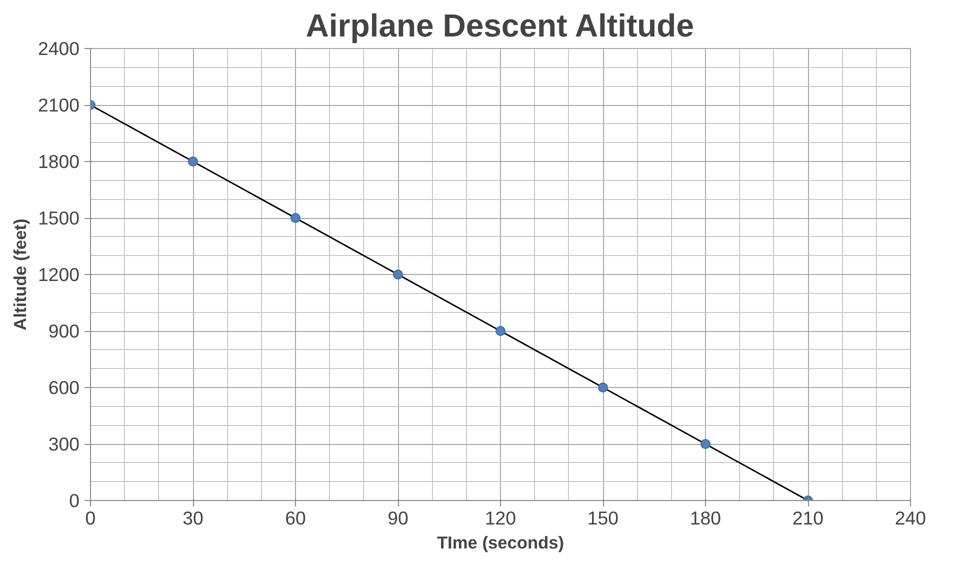 This screenshot has height=577, width=956. What do you see at coordinates (20, 274) in the screenshot?
I see `y-axis-title: Altitude (feet)` at bounding box center [20, 274].